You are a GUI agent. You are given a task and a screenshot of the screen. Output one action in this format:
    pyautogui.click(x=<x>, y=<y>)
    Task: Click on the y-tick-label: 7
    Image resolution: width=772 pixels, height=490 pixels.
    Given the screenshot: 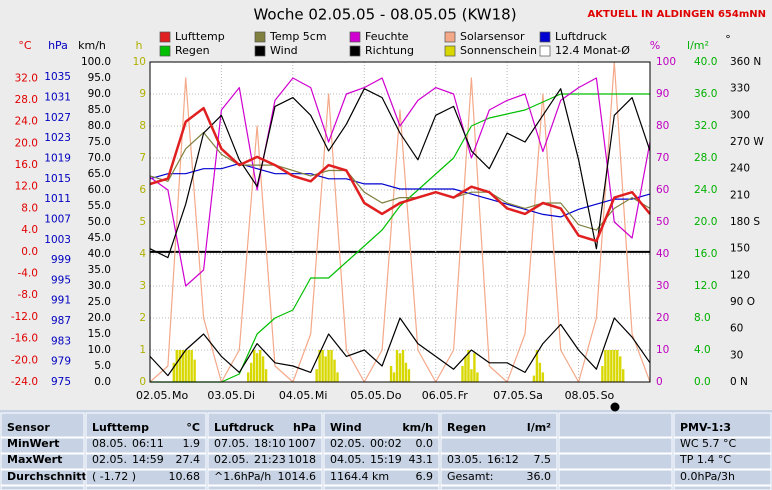 What is the action you would take?
    pyautogui.click(x=142, y=158)
    